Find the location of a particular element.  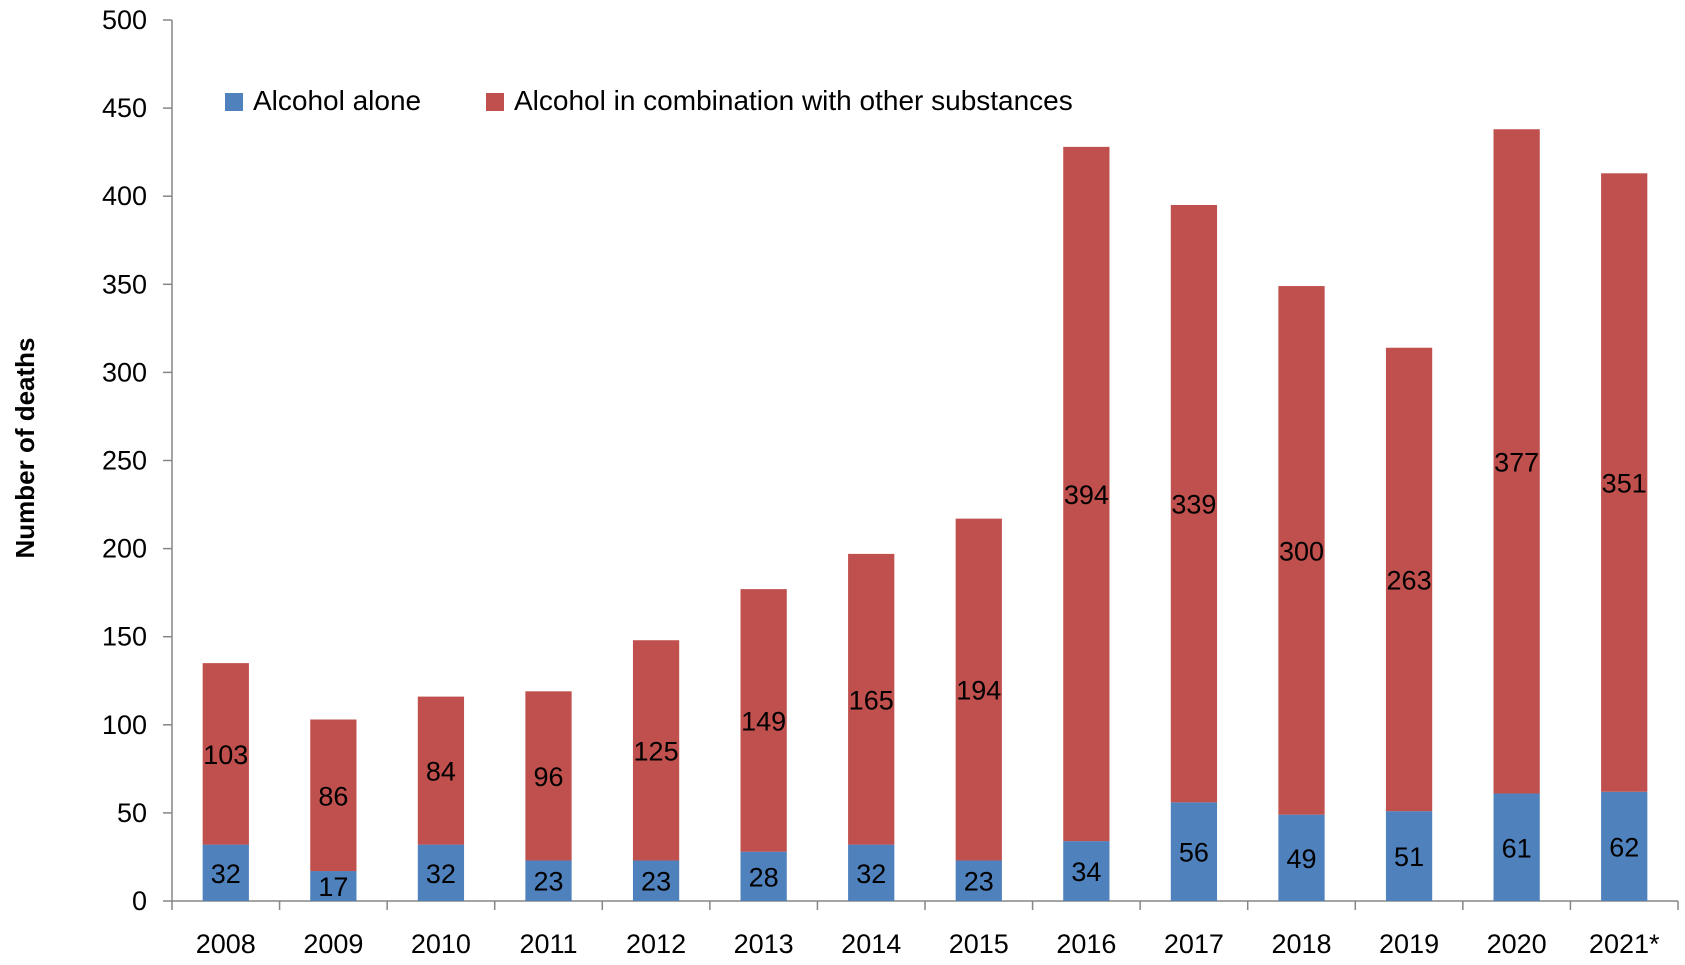

data-label-alcohol-combination: 165 is located at coordinates (871, 700).